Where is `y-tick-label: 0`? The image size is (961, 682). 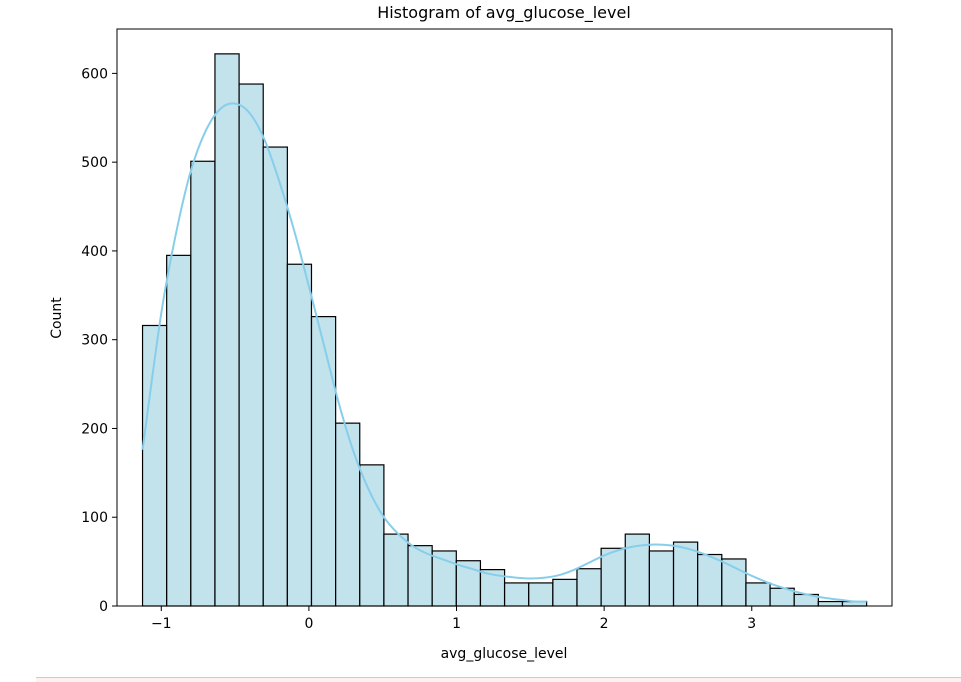 y-tick-label: 0 is located at coordinates (103, 607).